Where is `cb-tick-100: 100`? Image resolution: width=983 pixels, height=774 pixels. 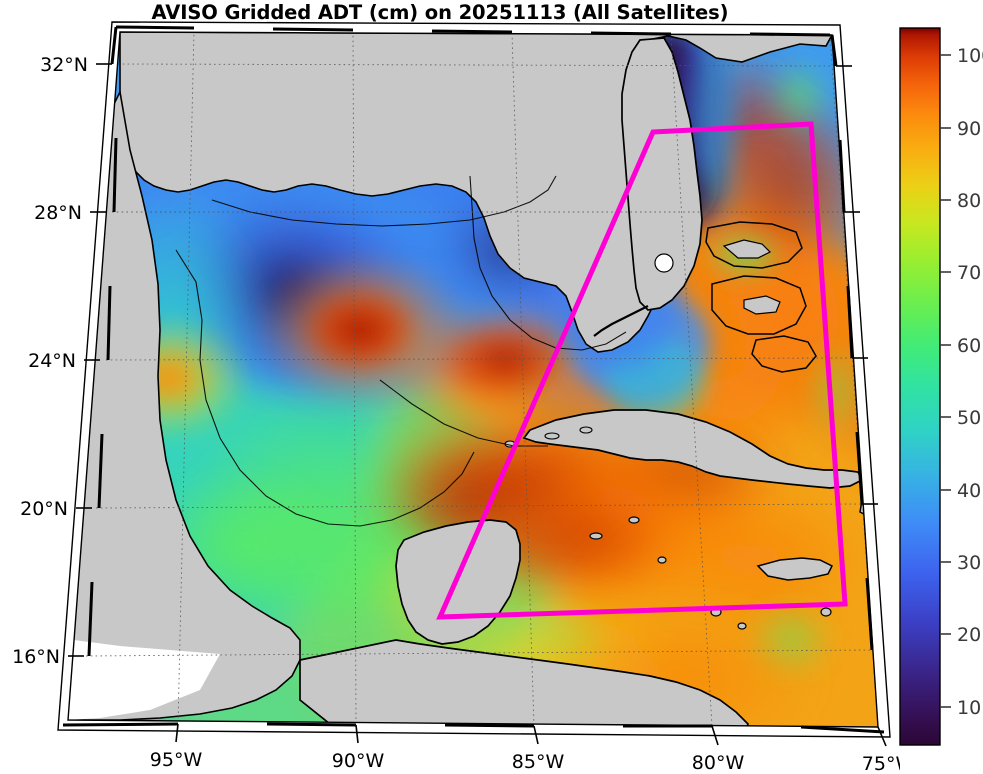 cb-tick-100: 100 is located at coordinates (970, 56).